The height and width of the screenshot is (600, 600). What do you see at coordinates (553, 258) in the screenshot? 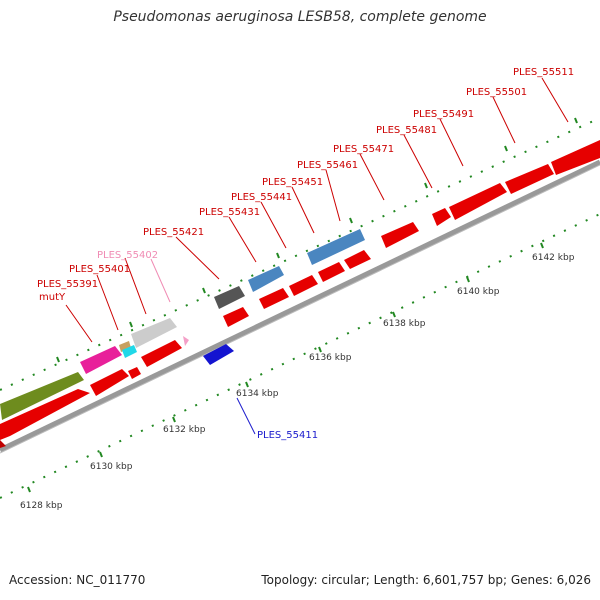
I see `tick-label: 6142 kbp` at bounding box center [553, 258].